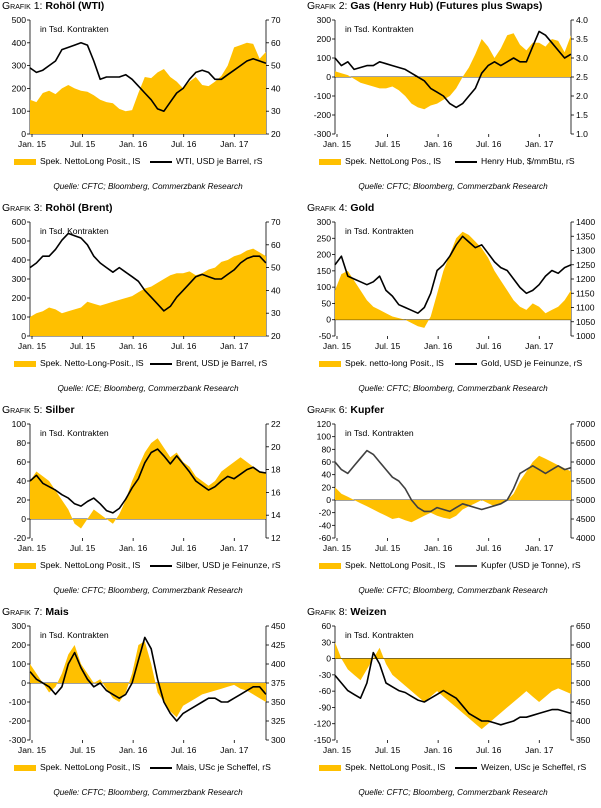 Image resolution: width=601 pixels, height=808 pixels. Describe the element at coordinates (528, 161) in the screenshot. I see `legend-line-label: Henry Hub, $/mmBtu, rS` at that location.